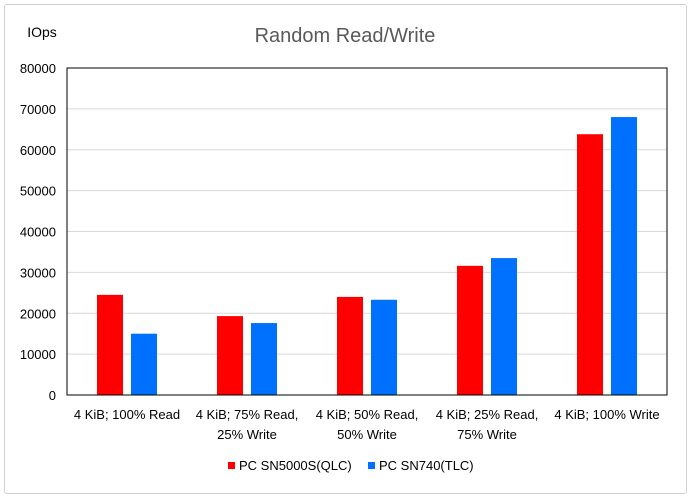 The width and height of the screenshot is (691, 498). Describe the element at coordinates (367, 434) in the screenshot. I see `x-category-label: 50% Write` at that location.